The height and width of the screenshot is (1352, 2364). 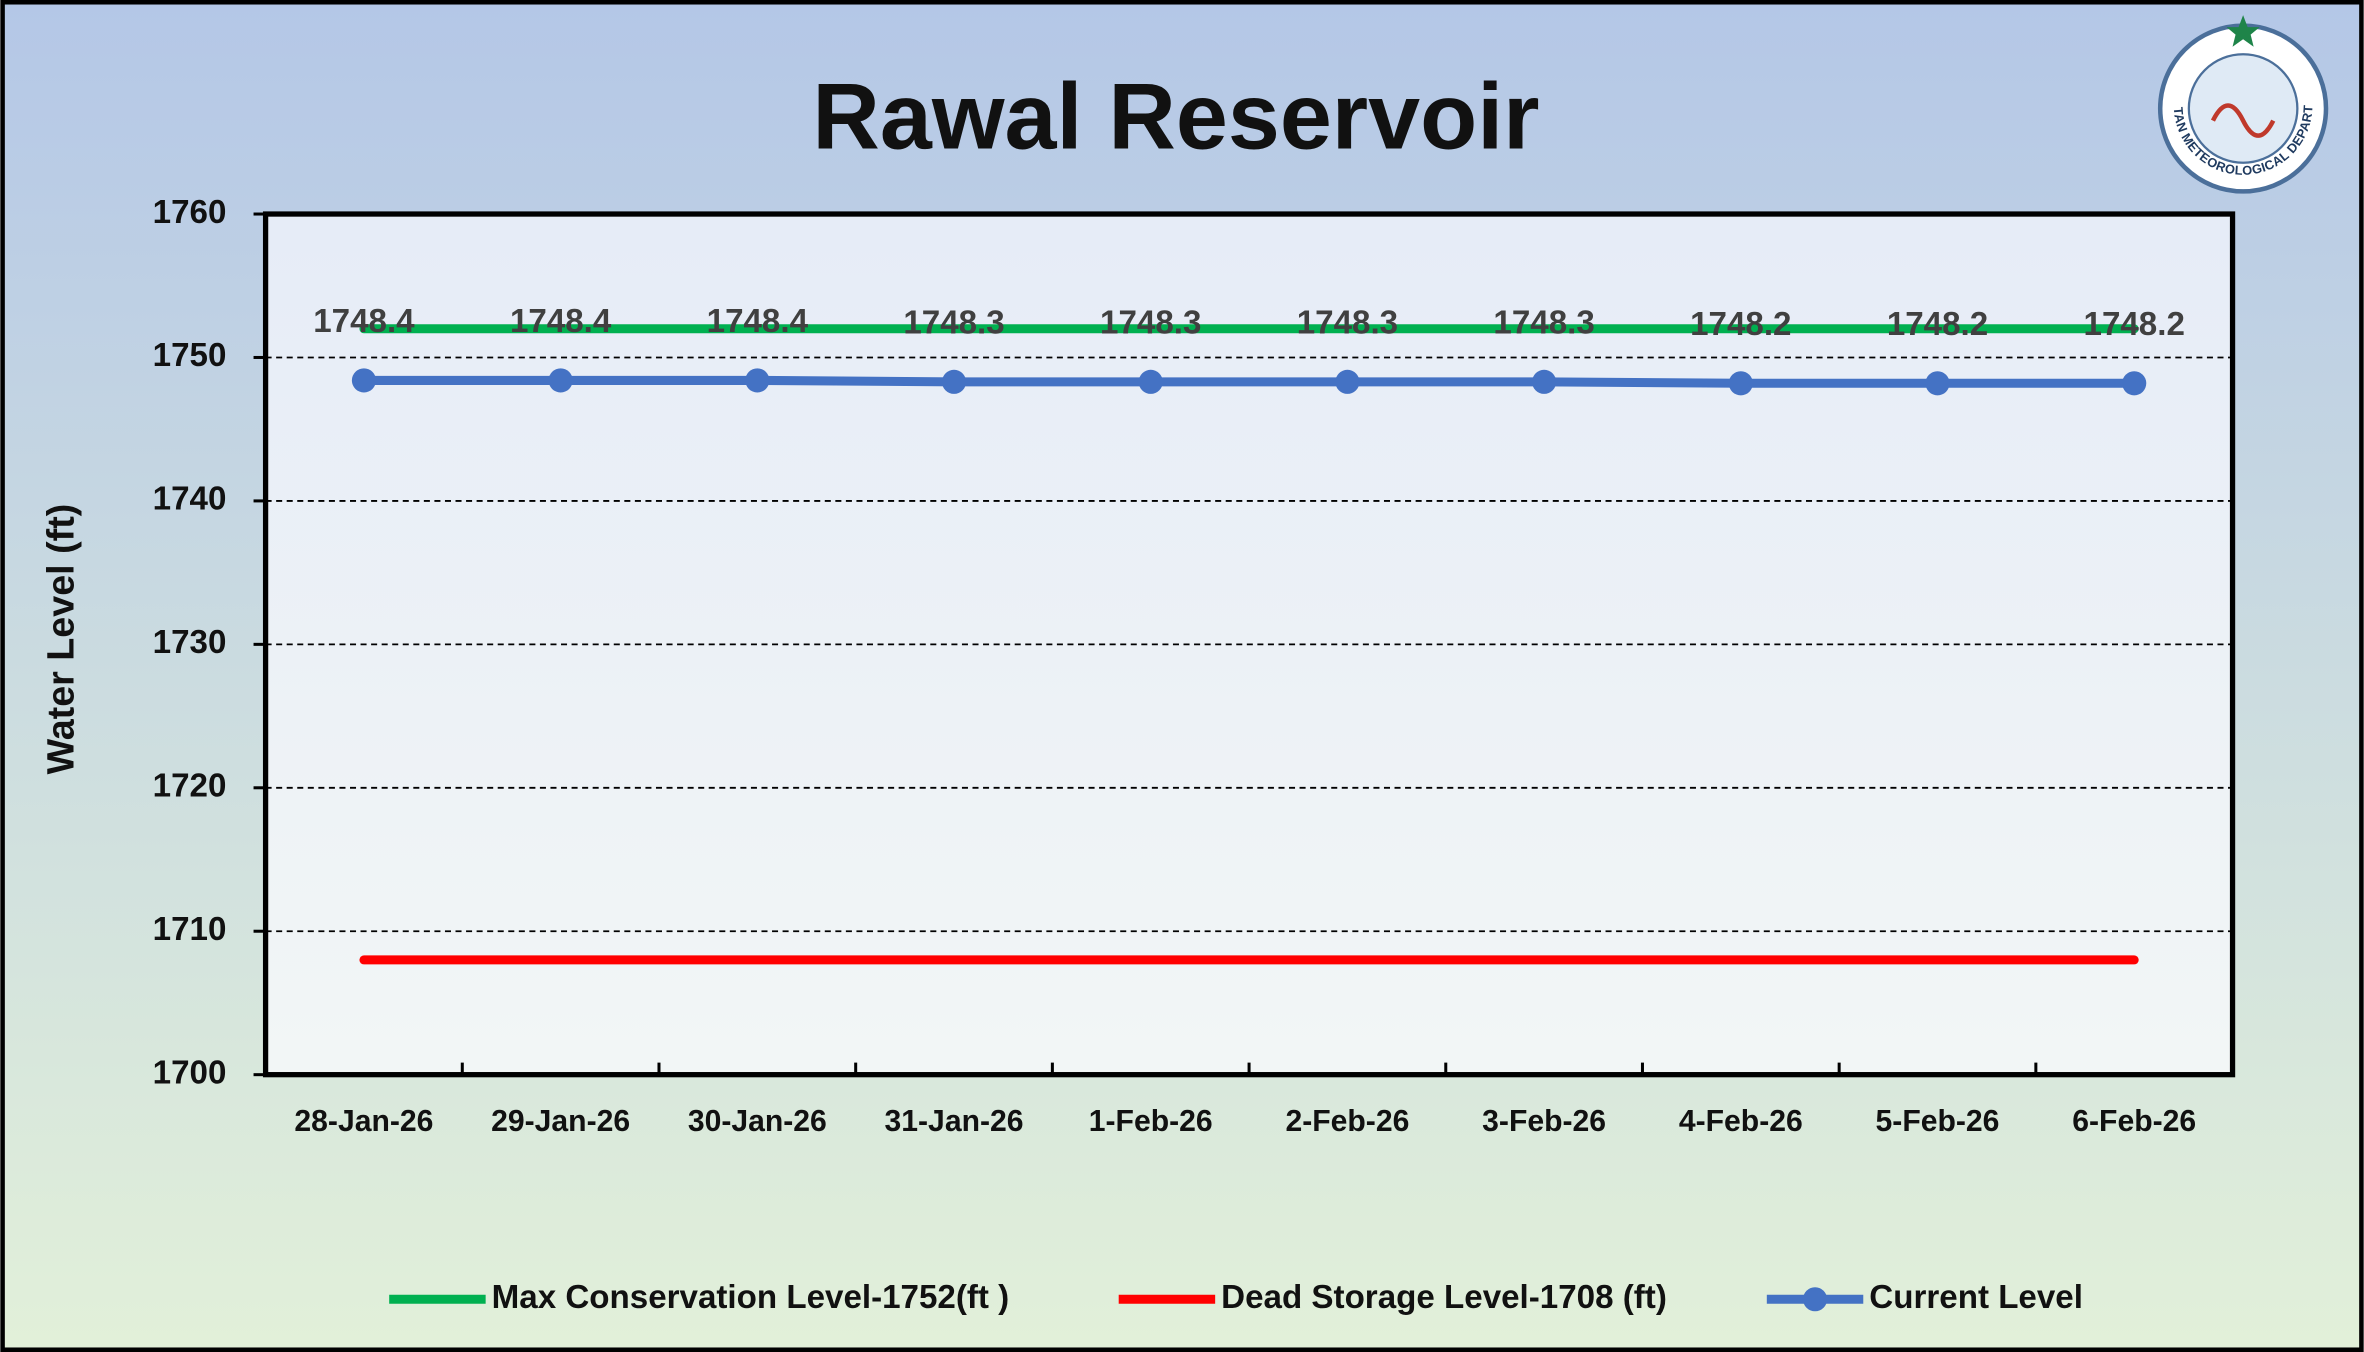 I want to click on y-tick-label: 1740, so click(x=190, y=499).